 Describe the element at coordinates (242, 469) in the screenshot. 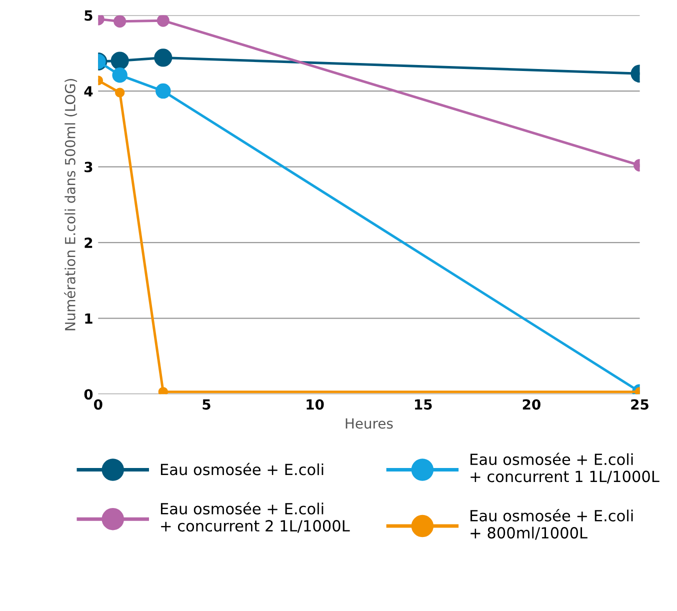

I see `legend-label: Eau osmosée + E.coli` at that location.